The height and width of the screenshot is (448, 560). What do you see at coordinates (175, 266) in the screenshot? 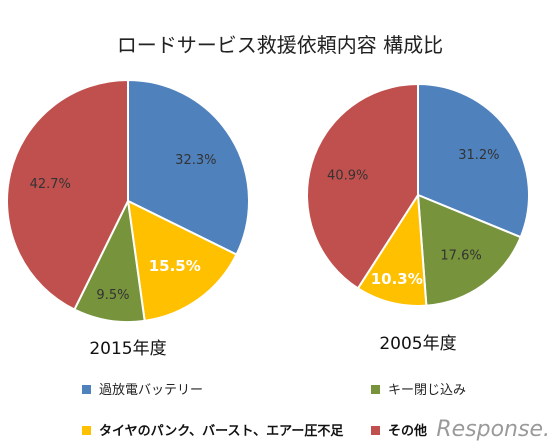
I see `pie-2015-label-tire: 15.5%` at bounding box center [175, 266].